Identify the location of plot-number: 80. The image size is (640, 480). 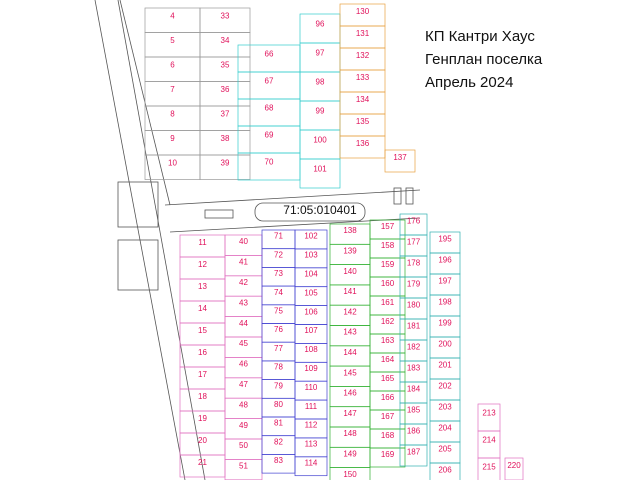
(278, 404).